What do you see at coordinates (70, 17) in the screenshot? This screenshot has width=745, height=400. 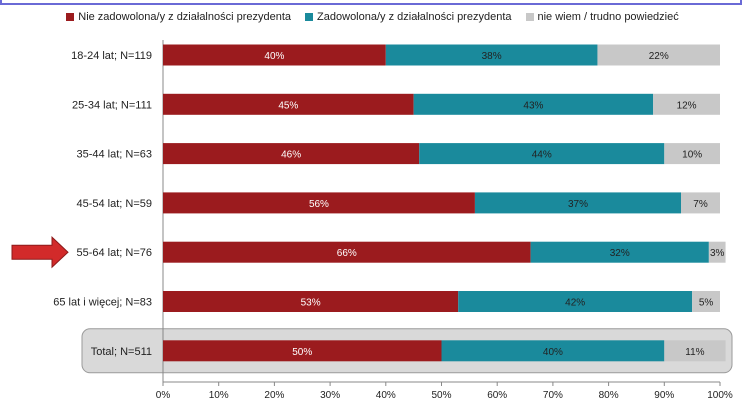 I see `legend-swatch-dissatisfied` at bounding box center [70, 17].